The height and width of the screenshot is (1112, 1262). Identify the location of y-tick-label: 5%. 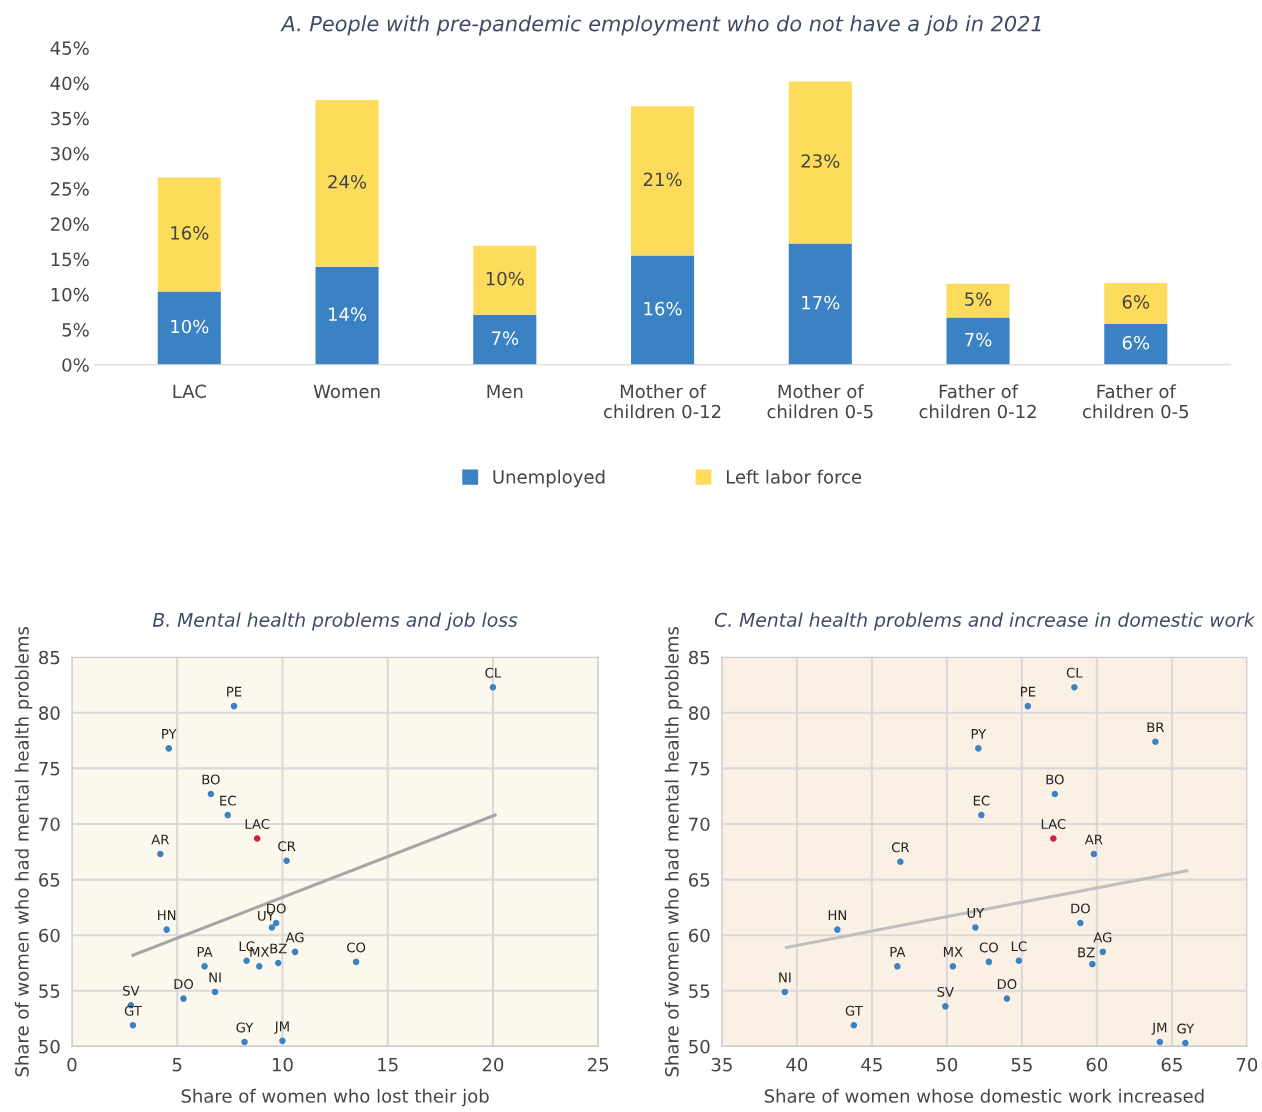
(75, 329).